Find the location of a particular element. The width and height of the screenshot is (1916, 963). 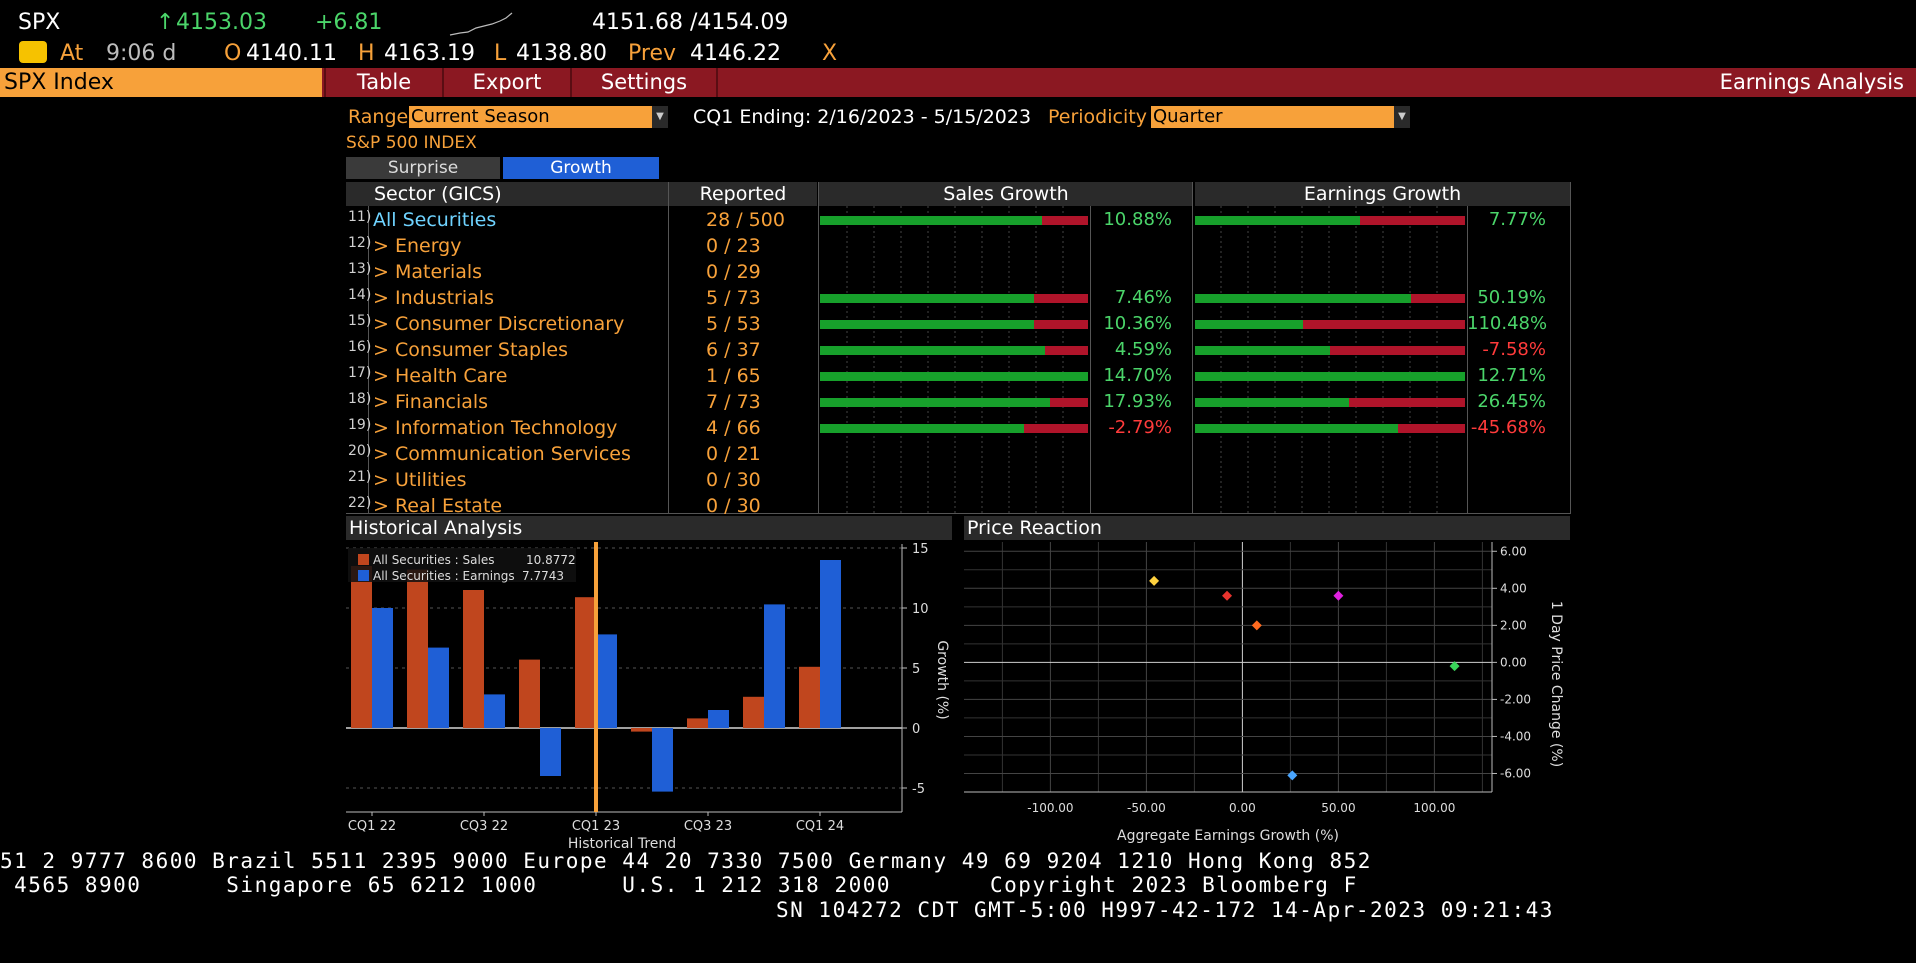

legend-value: 10.8772 is located at coordinates (551, 560).